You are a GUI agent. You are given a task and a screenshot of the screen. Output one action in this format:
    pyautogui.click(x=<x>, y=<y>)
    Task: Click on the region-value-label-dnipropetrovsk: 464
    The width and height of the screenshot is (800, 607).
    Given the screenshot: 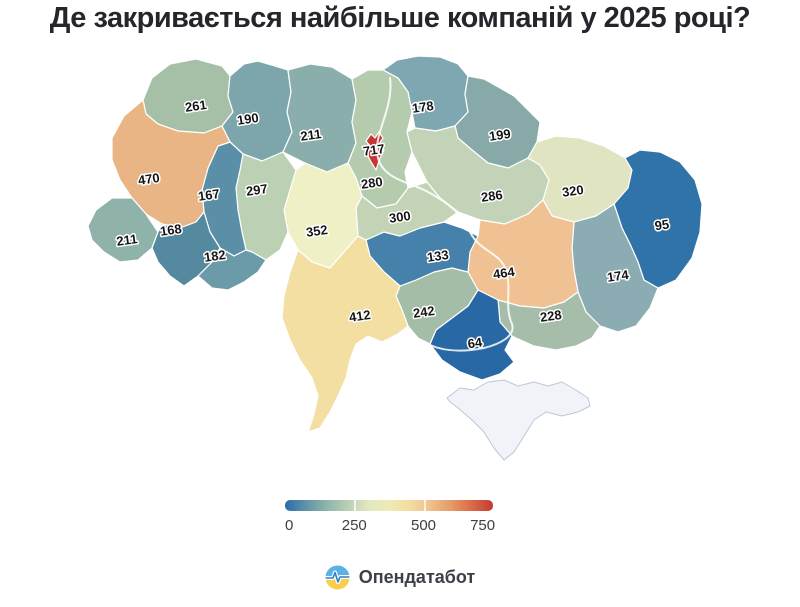 What is the action you would take?
    pyautogui.click(x=504, y=273)
    